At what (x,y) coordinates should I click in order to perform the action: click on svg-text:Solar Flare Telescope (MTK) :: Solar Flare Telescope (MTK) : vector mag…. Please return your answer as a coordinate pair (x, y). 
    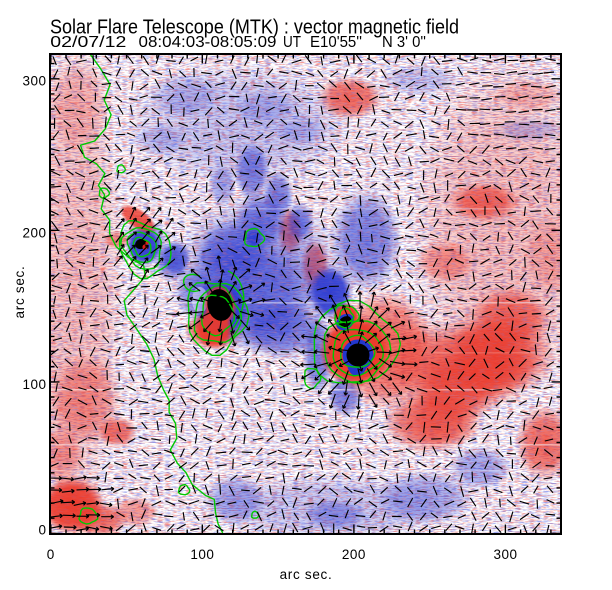
    Looking at the image, I should click on (254, 27).